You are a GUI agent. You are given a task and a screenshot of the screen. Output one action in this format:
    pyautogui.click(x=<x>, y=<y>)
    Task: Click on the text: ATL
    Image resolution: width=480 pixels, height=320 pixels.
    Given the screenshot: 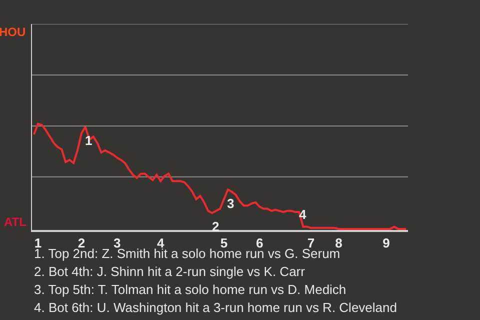 What is the action you would take?
    pyautogui.click(x=15, y=222)
    